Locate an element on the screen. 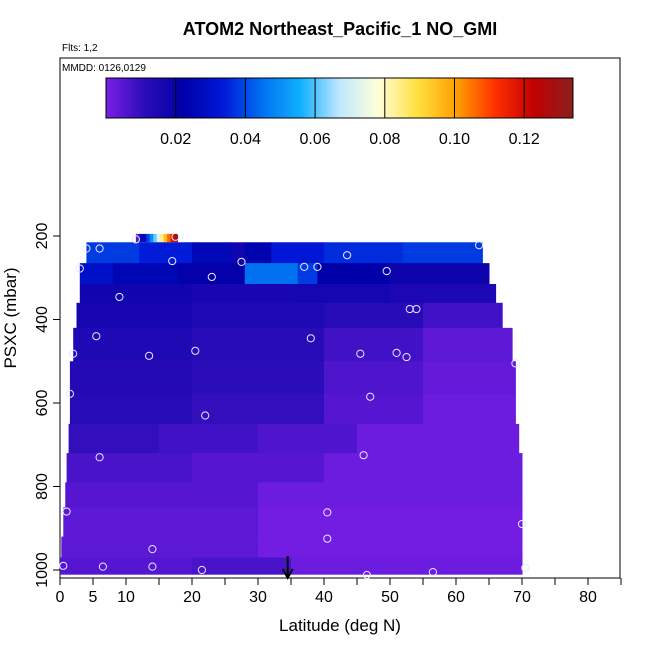  colorbar-tick-label: 0.08 is located at coordinates (384, 139).